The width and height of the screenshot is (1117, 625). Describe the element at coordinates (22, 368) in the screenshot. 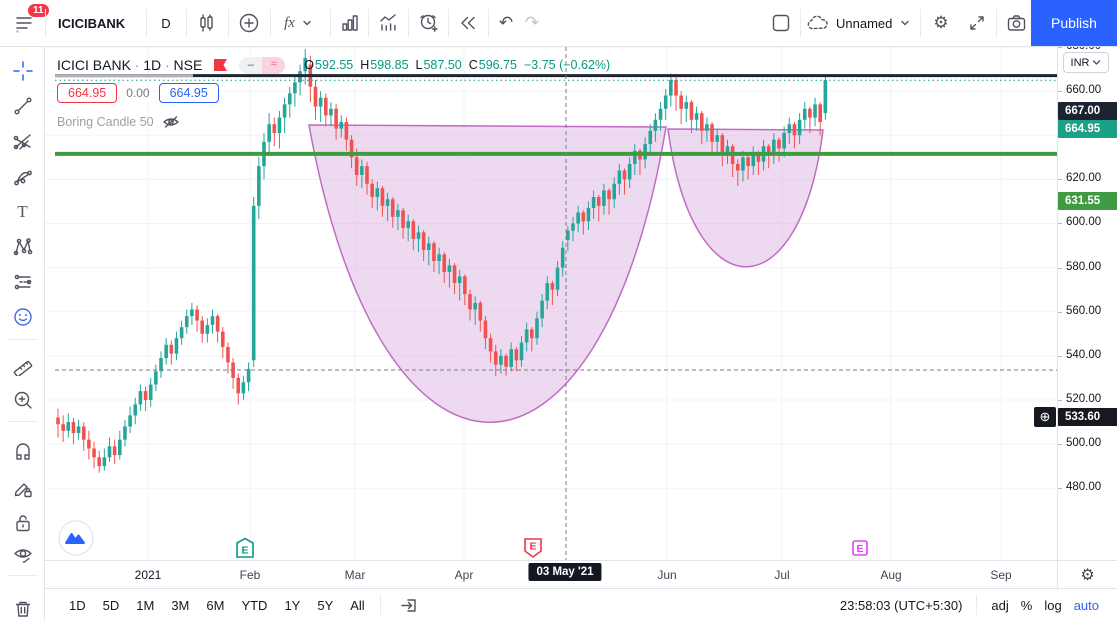

I see `ruler-icon` at that location.